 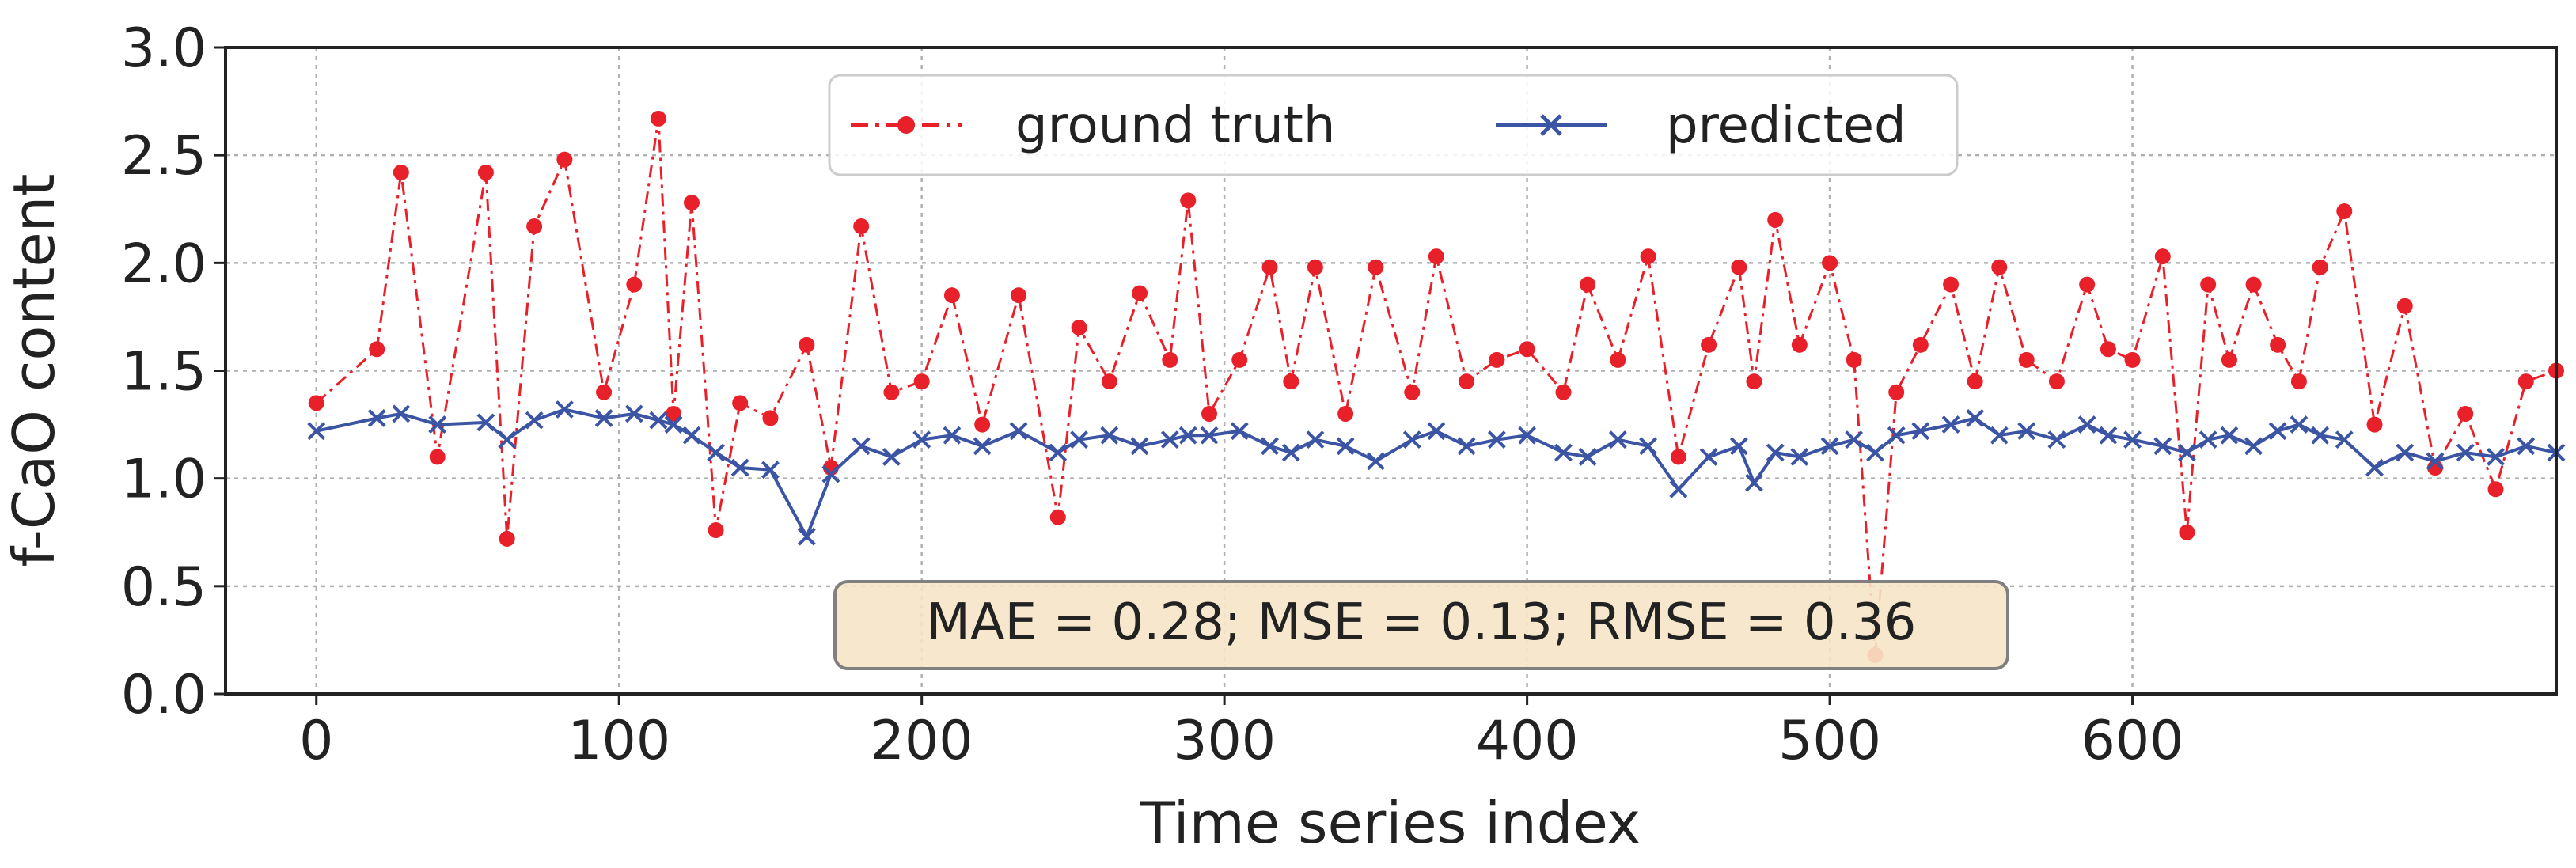 I want to click on legend-predicted-x-glyph, so click(x=1551, y=125).